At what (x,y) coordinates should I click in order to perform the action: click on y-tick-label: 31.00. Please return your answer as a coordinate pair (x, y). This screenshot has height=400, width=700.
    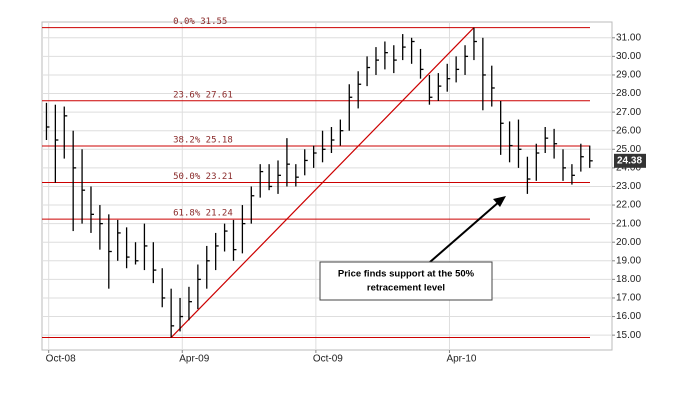
    Looking at the image, I should click on (628, 37).